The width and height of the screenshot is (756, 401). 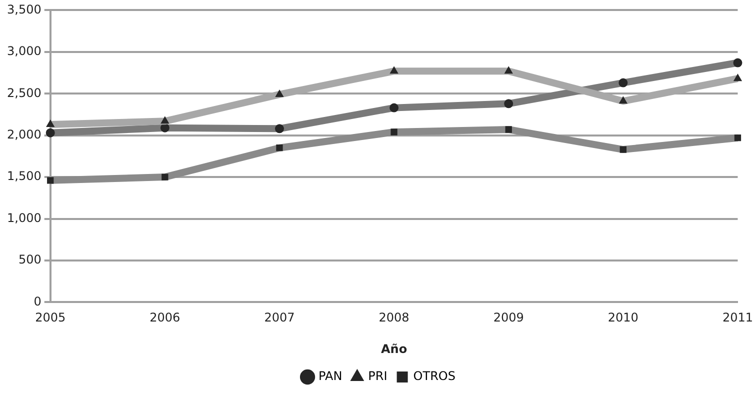 What do you see at coordinates (394, 317) in the screenshot?
I see `x-tick-label: 2008` at bounding box center [394, 317].